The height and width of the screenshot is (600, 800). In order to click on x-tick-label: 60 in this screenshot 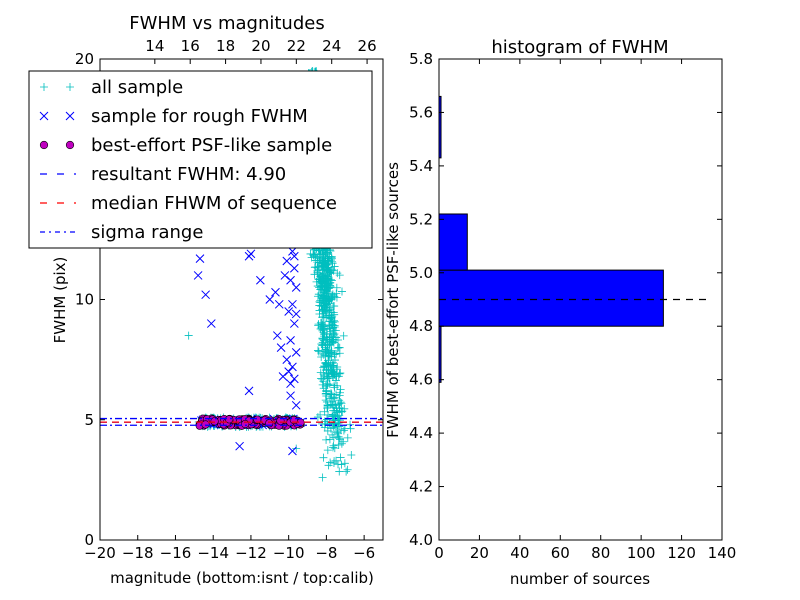, I will do `click(560, 553)`.